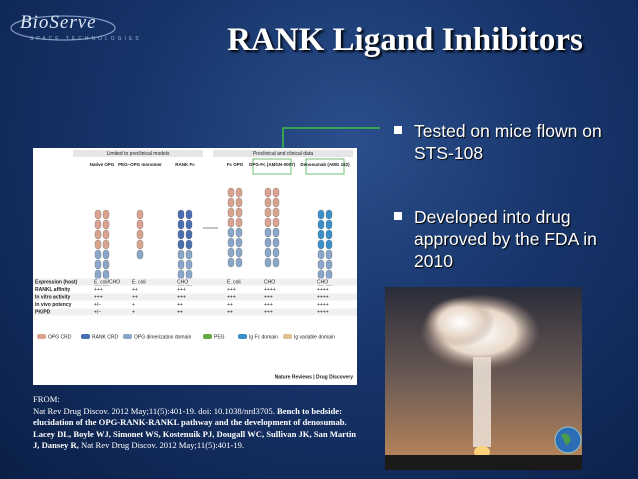 The height and width of the screenshot is (479, 638). Describe the element at coordinates (60, 337) in the screenshot. I see `legend-label: OPG CRD` at that location.